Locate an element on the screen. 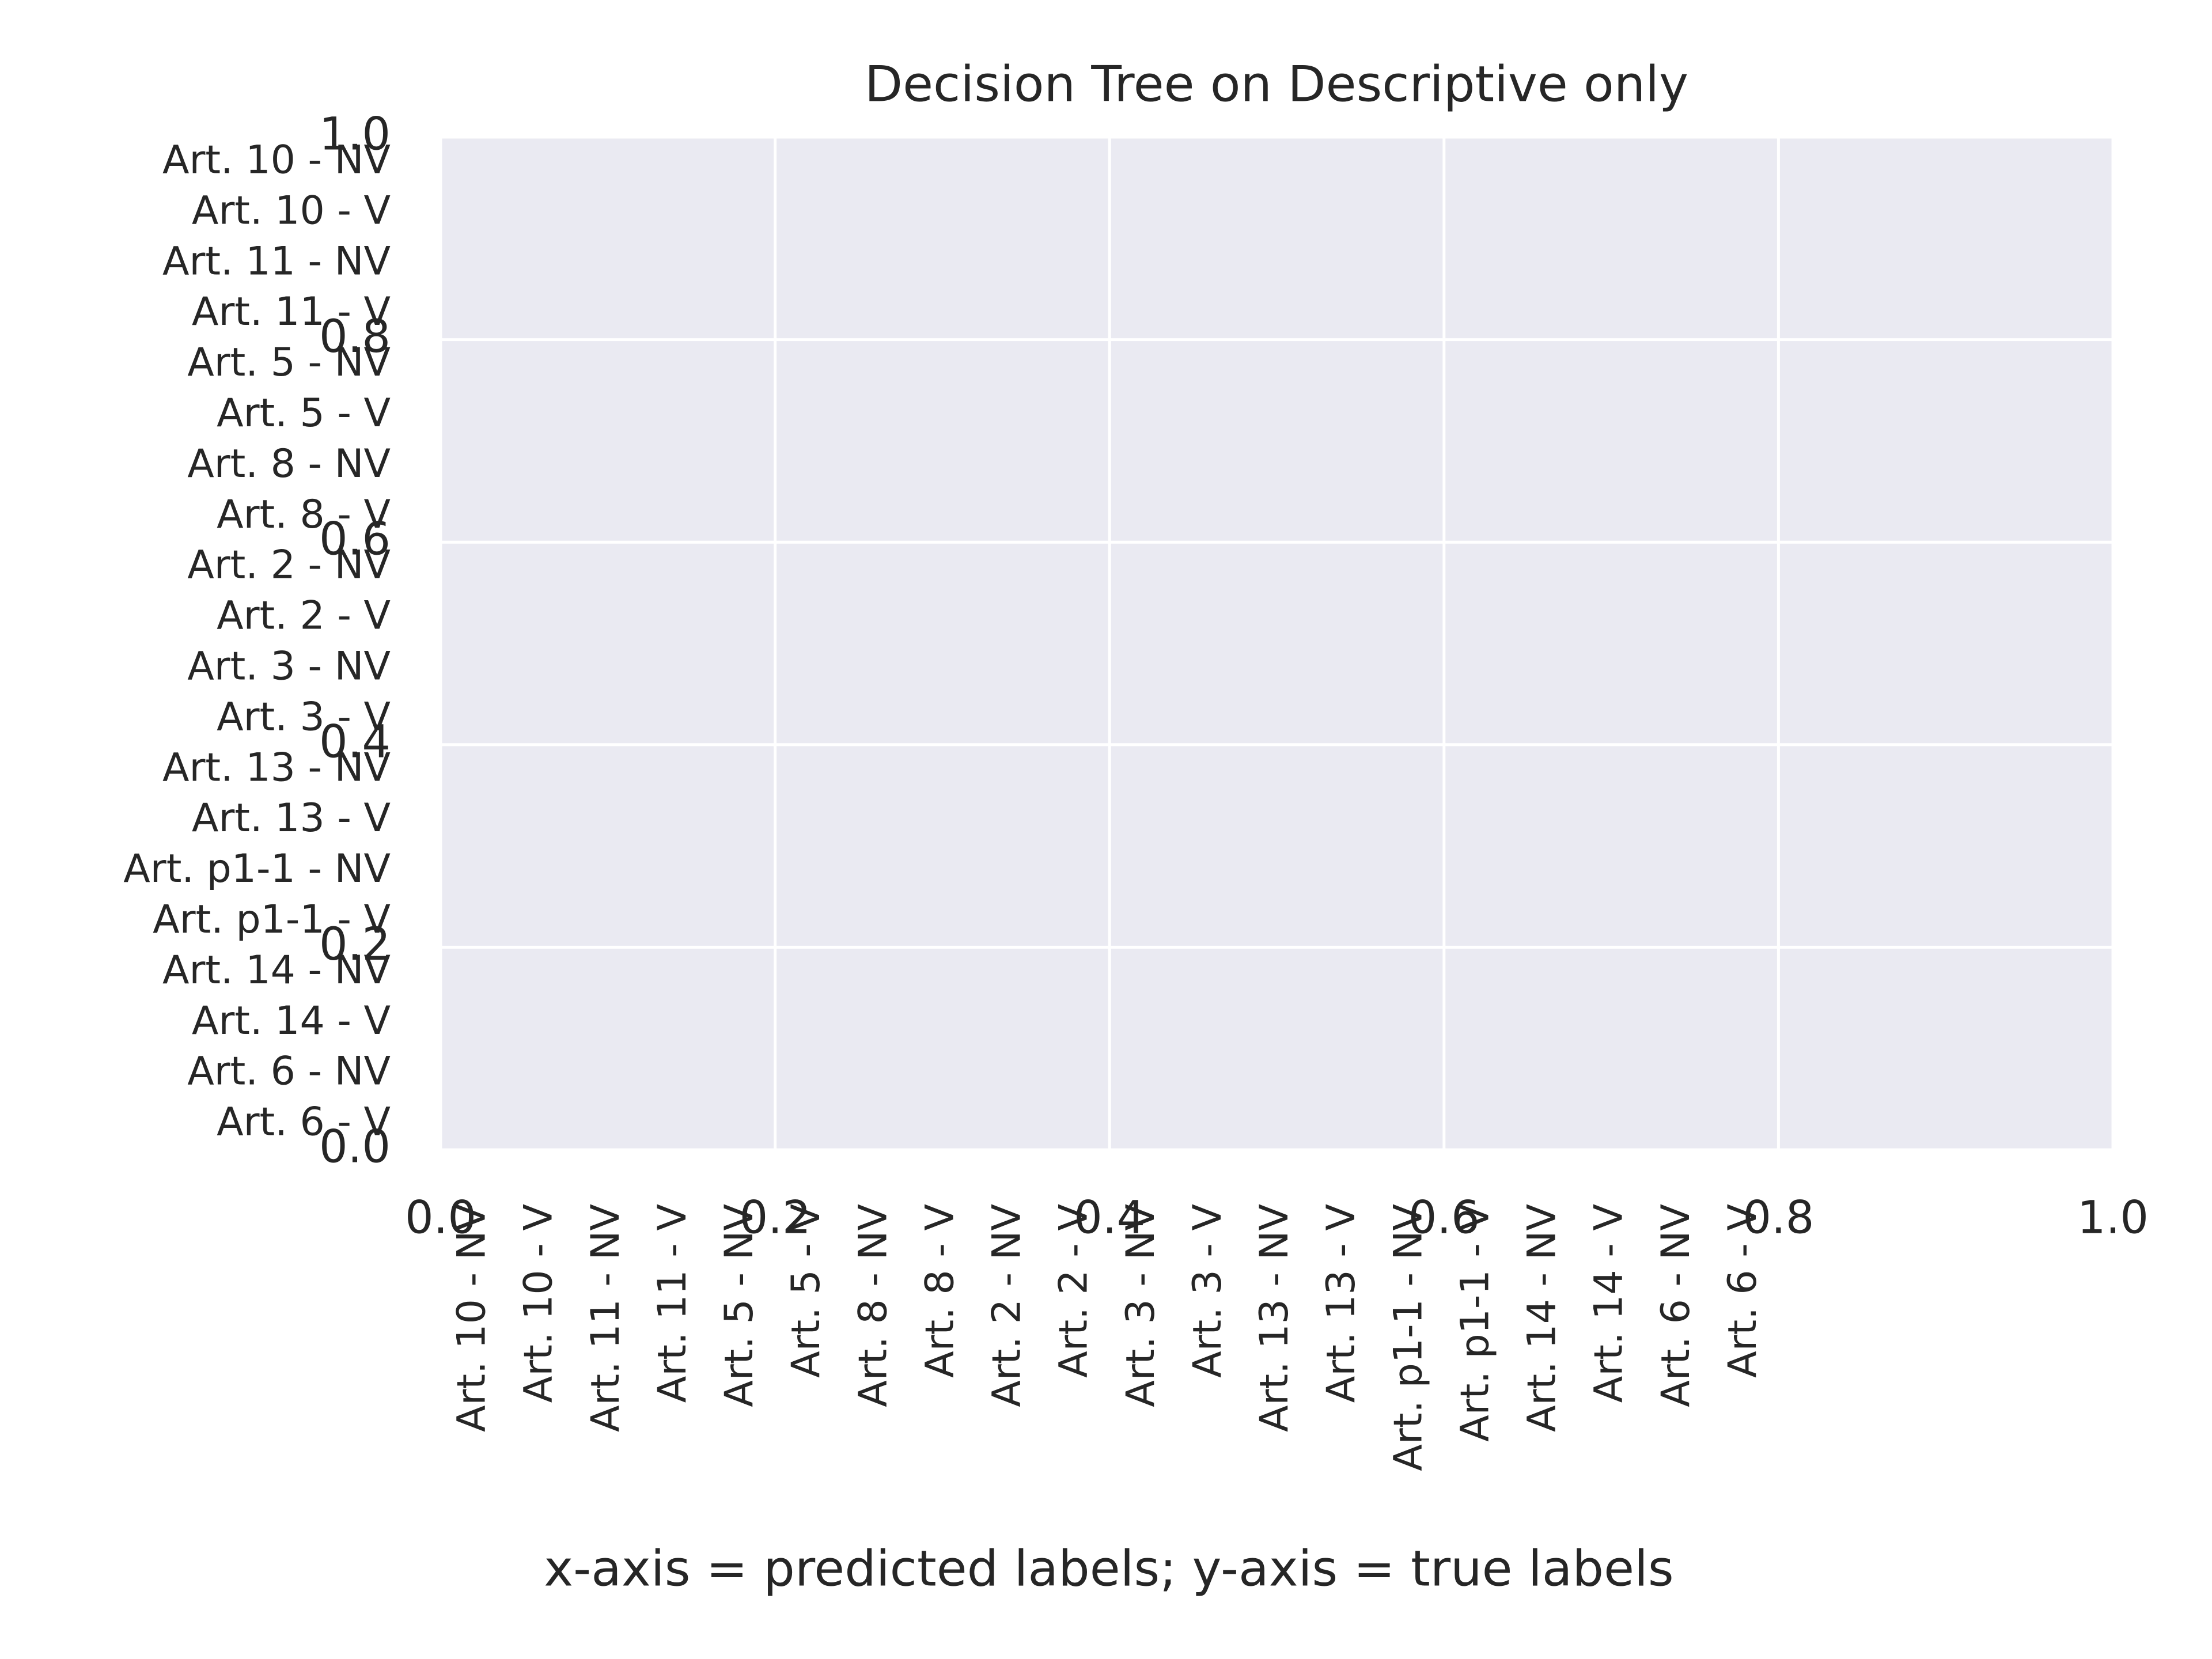 The width and height of the screenshot is (2212, 1659). x-tick-label: 0.0 is located at coordinates (440, 1218).